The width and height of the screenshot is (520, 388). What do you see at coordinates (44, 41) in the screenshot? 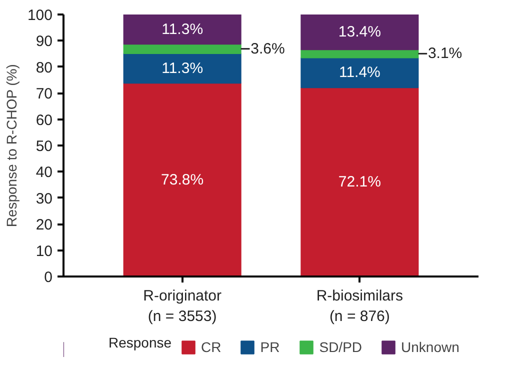
I see `y-tick-label: 90` at bounding box center [44, 41].